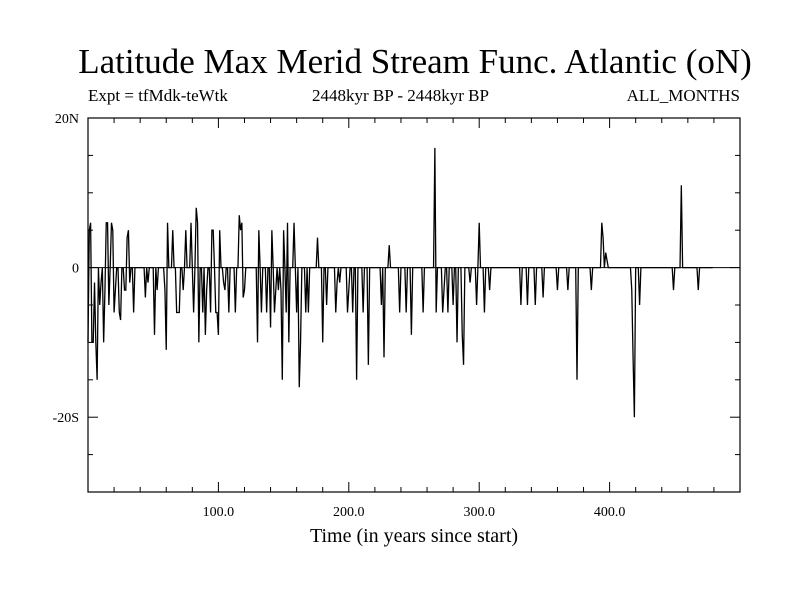  Describe the element at coordinates (349, 512) in the screenshot. I see `x-tick-label: 200.0` at that location.